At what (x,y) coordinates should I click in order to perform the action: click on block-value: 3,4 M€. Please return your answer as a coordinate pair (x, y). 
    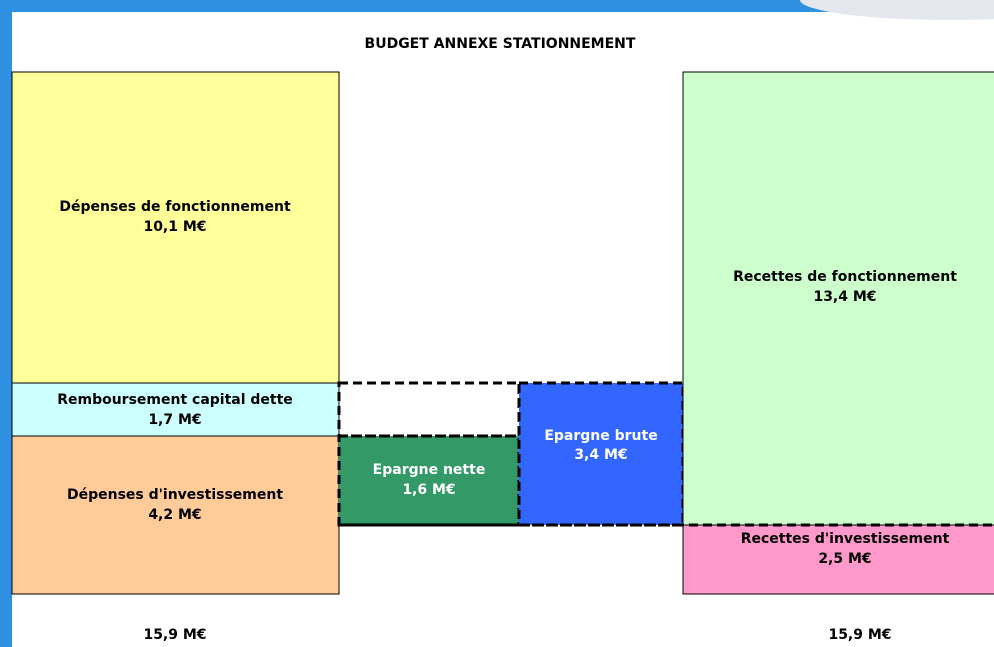
    Looking at the image, I should click on (600, 455).